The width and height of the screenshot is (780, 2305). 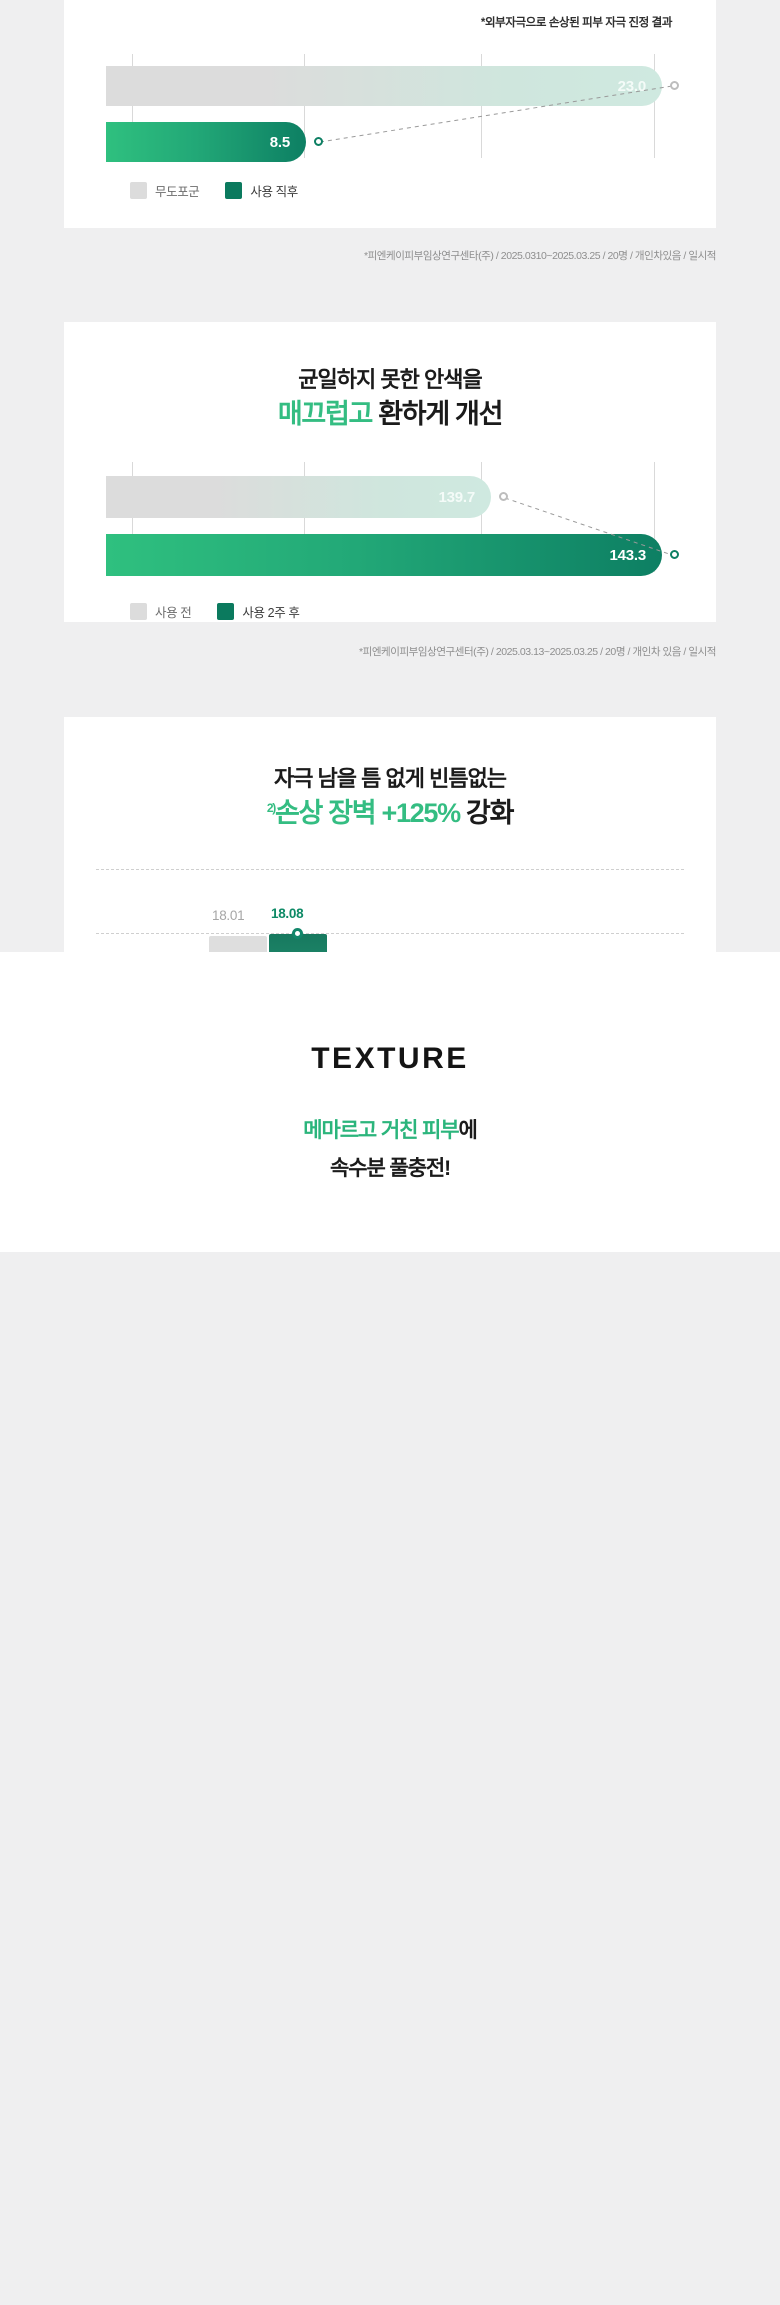 What do you see at coordinates (274, 192) in the screenshot?
I see `legend-label: 사용 직후` at bounding box center [274, 192].